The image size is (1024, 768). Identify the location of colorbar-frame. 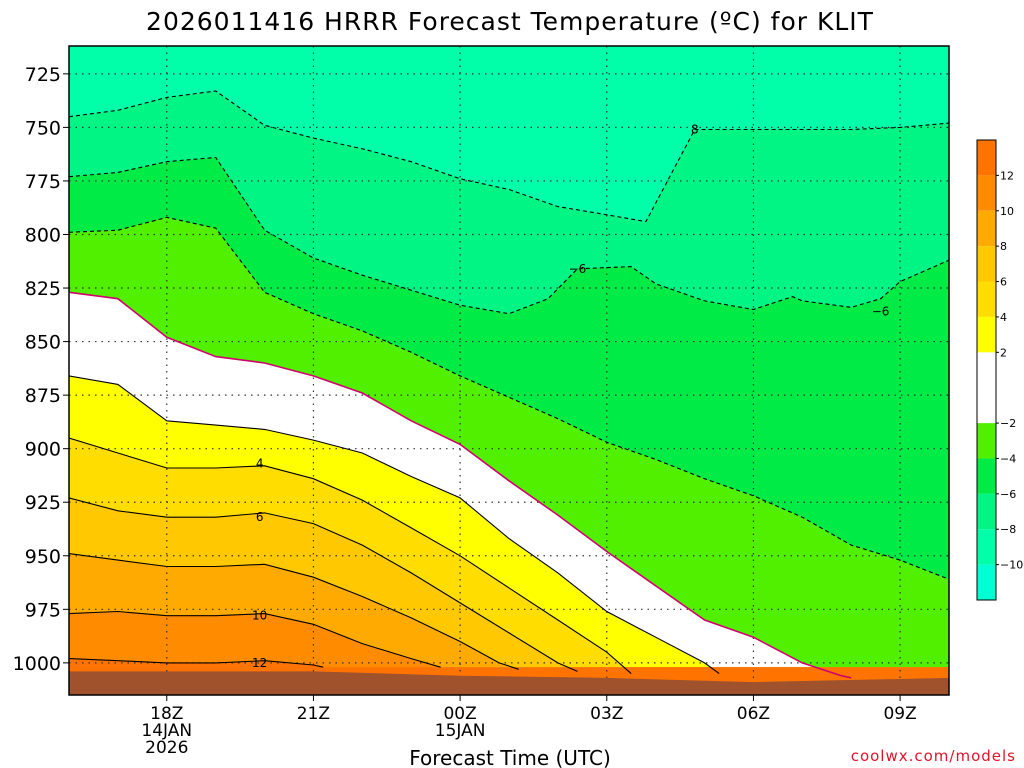
(986, 370).